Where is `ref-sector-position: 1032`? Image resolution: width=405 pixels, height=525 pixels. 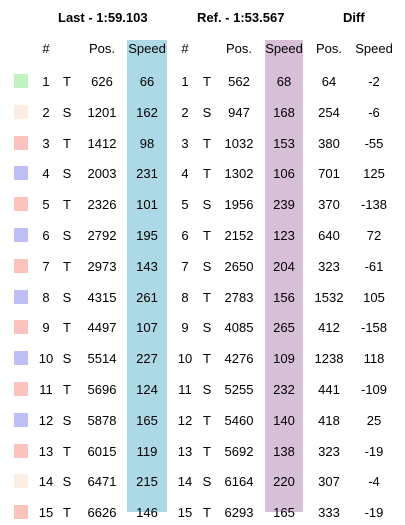 ref-sector-position: 1032 is located at coordinates (239, 143).